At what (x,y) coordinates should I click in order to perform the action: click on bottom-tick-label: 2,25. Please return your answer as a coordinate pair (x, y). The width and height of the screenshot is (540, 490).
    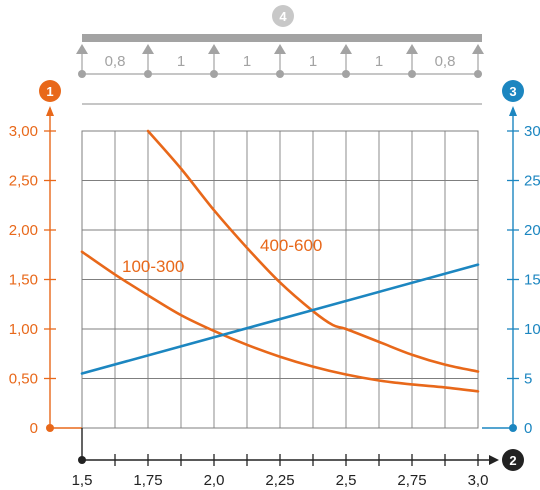
    Looking at the image, I should click on (279, 480).